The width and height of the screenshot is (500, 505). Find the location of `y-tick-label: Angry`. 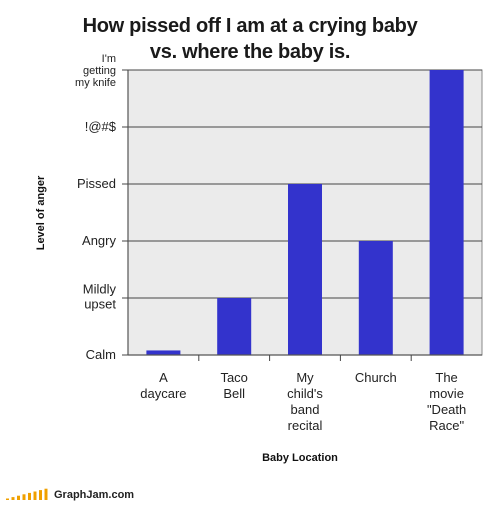

y-tick-label: Angry is located at coordinates (99, 240).